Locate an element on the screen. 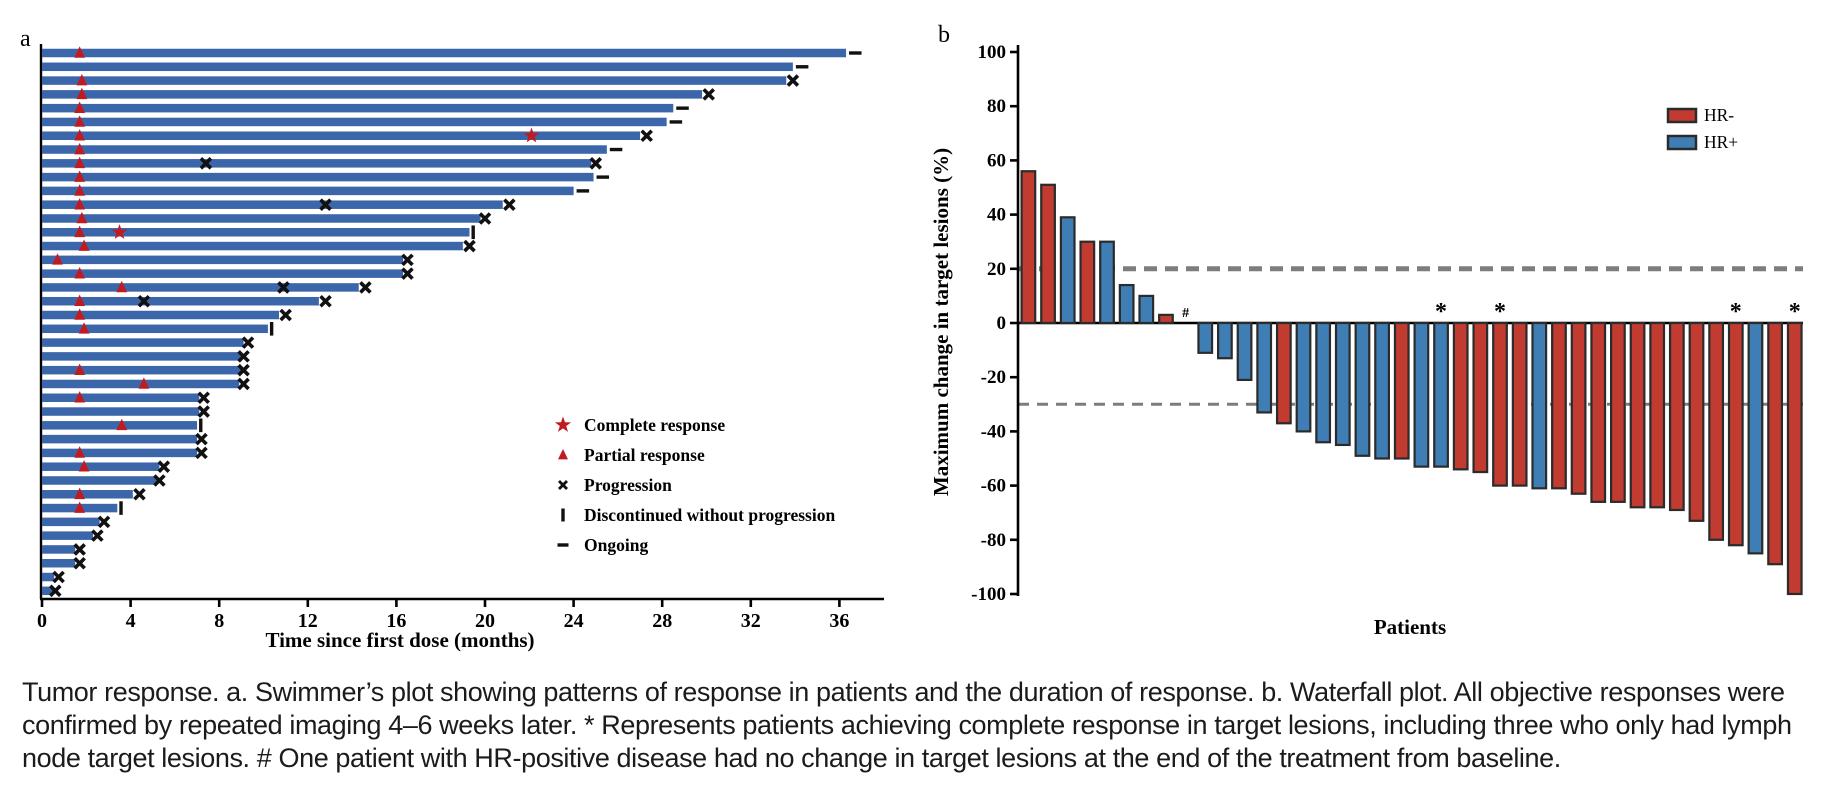 This screenshot has height=803, width=1835. x-tick-label: 4 is located at coordinates (131, 621).